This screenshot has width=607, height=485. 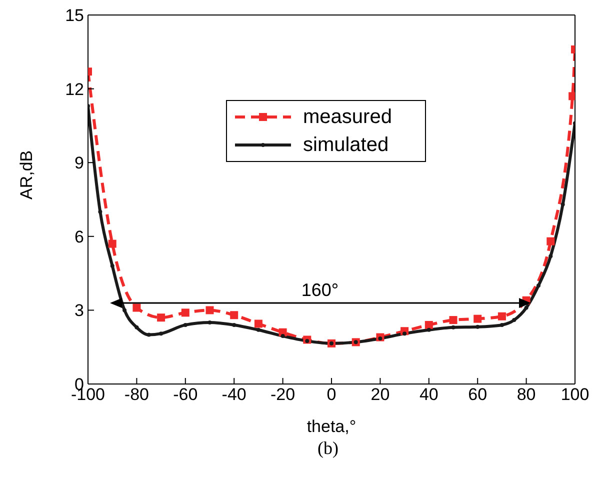 What do you see at coordinates (346, 145) in the screenshot?
I see `legend-label: simulated` at bounding box center [346, 145].